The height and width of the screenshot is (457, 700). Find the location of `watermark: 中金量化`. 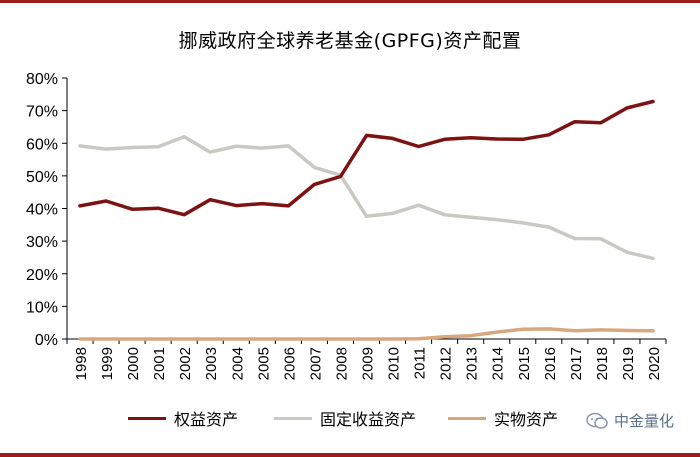

watermark: 中金量化 is located at coordinates (630, 420).